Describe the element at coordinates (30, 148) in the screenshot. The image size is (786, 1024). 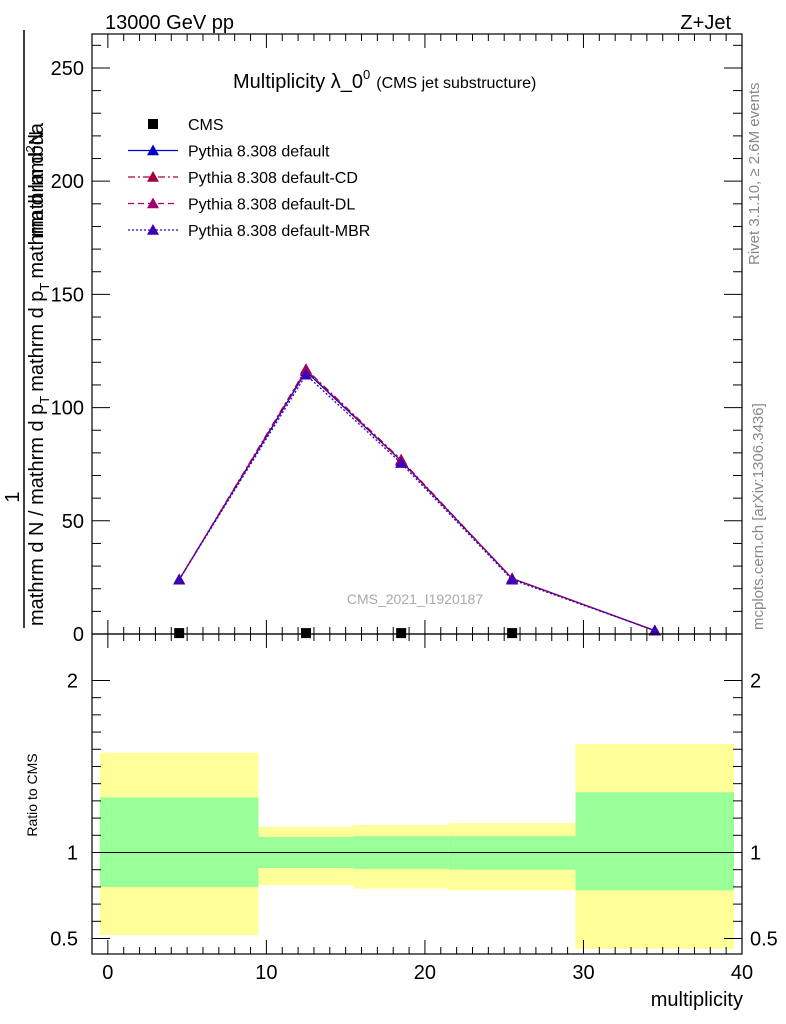
I see `y-label-top-sup: 2` at that location.